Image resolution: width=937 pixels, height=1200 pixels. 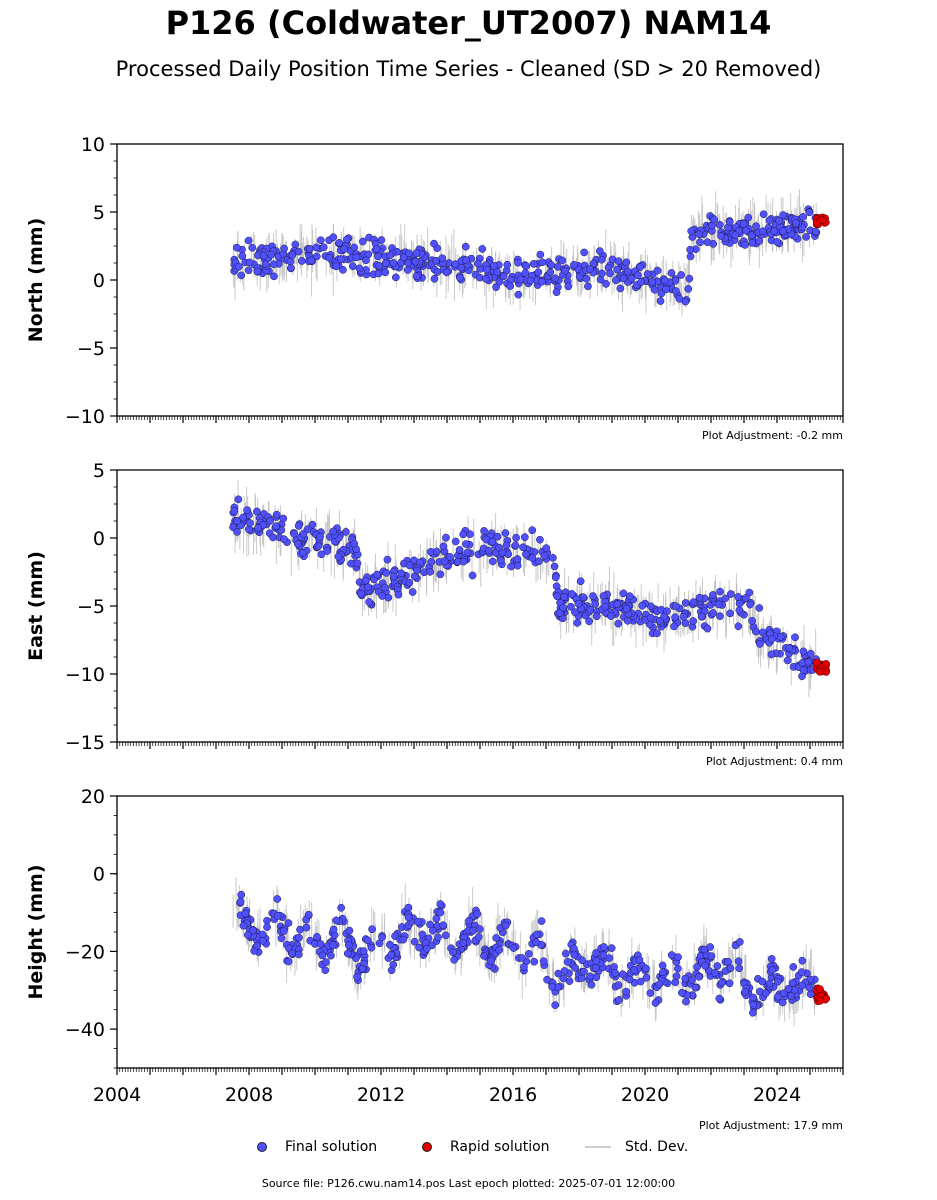 I want to click on height-rapid-point, so click(x=820, y=1000).